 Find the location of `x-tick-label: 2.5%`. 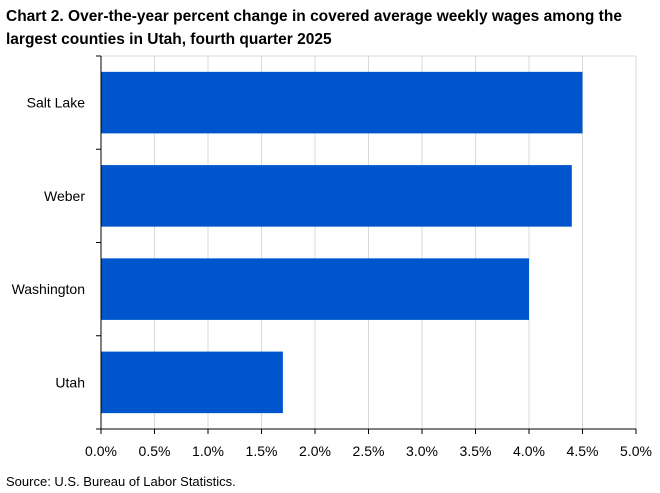

x-tick-label: 2.5% is located at coordinates (369, 451).